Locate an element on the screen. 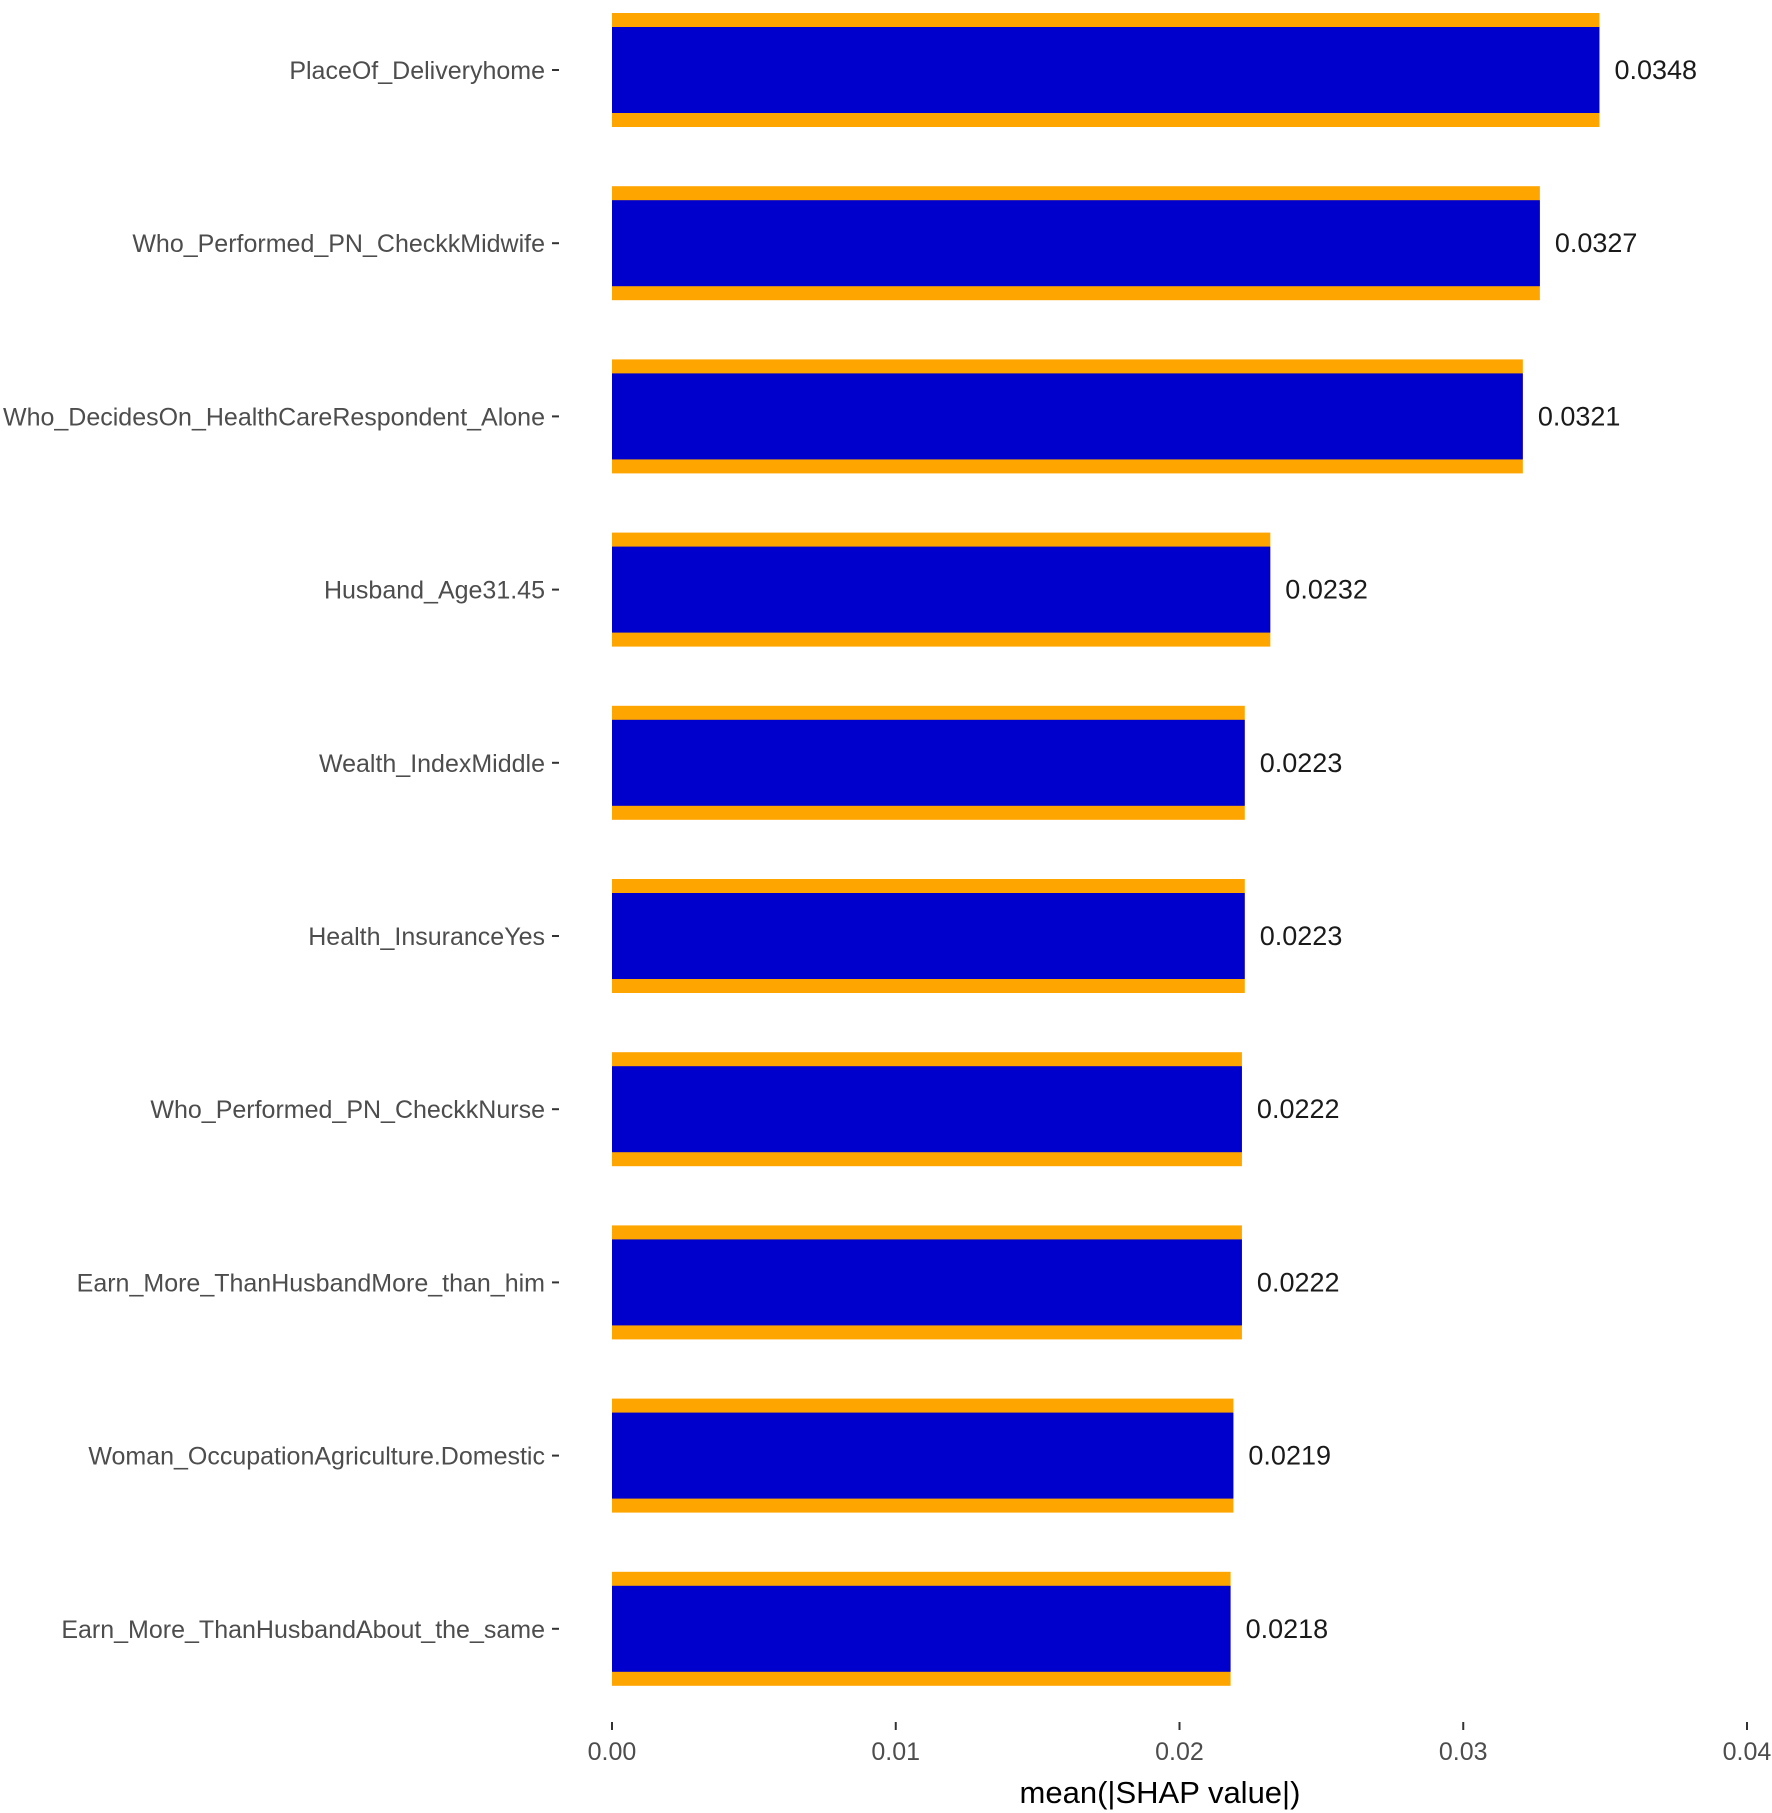  value-label-1: 0.0327 is located at coordinates (1596, 243).